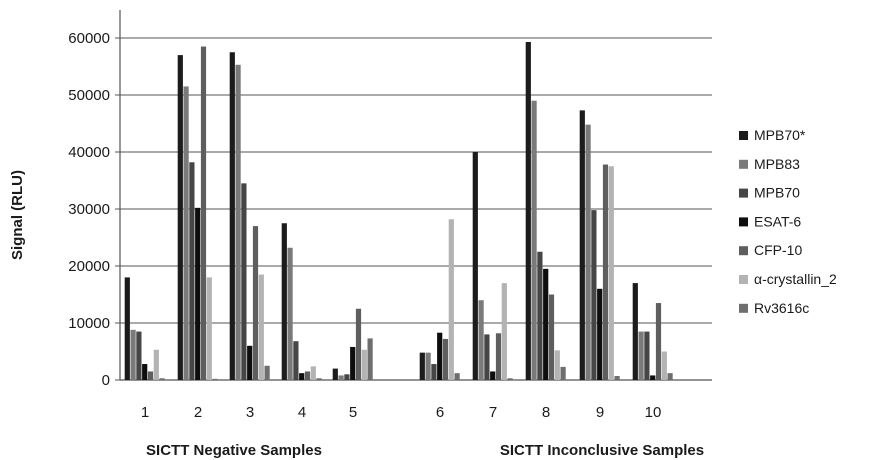 This screenshot has width=896, height=460. What do you see at coordinates (106, 380) in the screenshot?
I see `y-tick-label: 0` at bounding box center [106, 380].